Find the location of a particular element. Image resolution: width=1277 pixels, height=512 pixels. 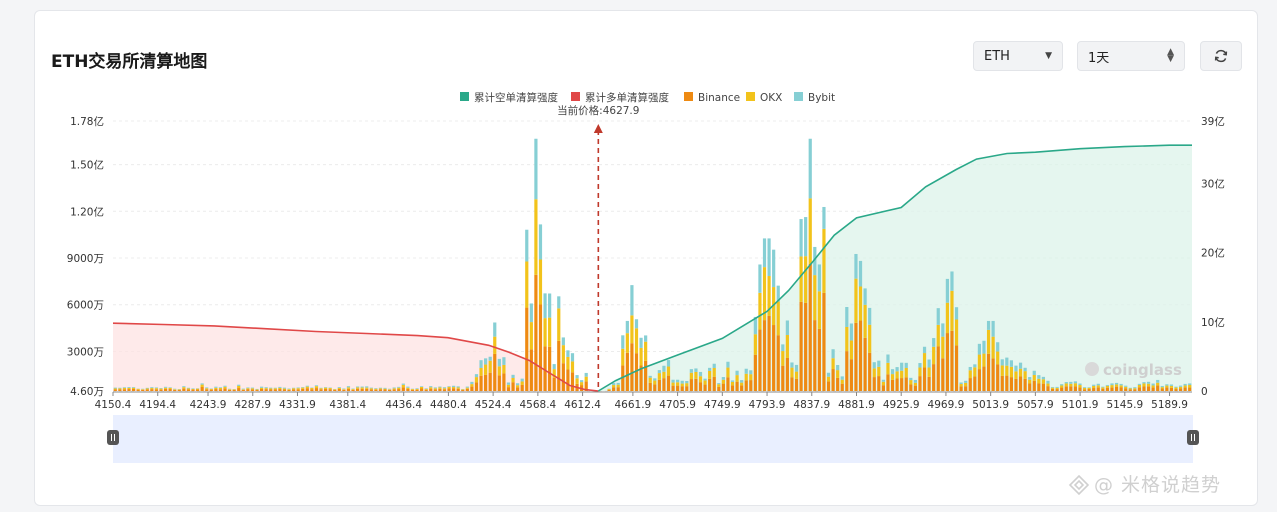

x-axis-tick: 4705.9 is located at coordinates (677, 405).